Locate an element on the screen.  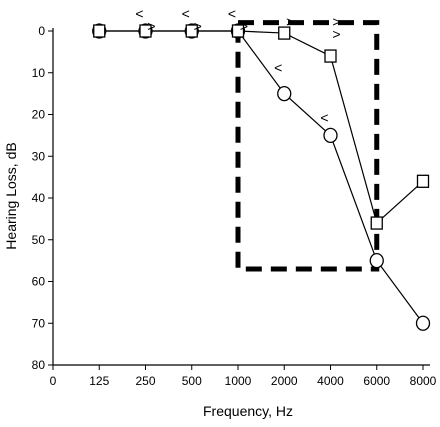
x-tick-label: 4000 is located at coordinates (330, 381).